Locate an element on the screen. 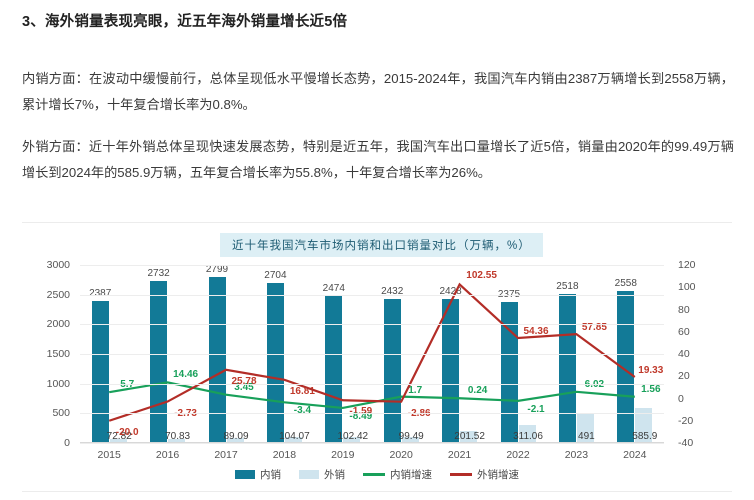  line-label-export-growth: 16.81 is located at coordinates (302, 391).